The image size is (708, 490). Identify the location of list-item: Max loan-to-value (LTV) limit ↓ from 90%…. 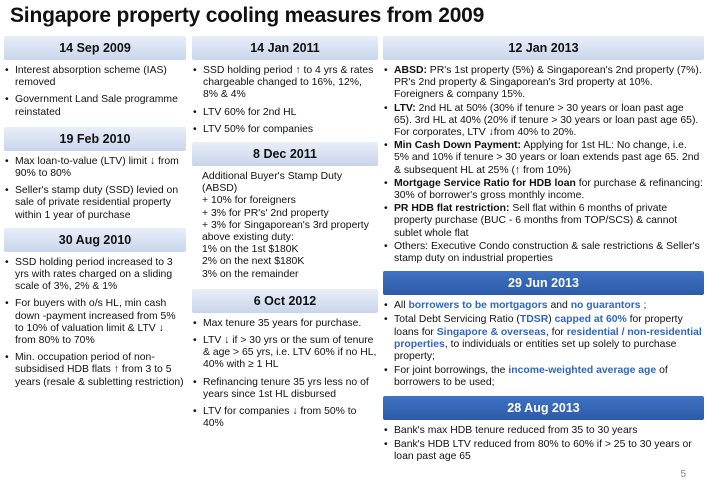
(95, 168).